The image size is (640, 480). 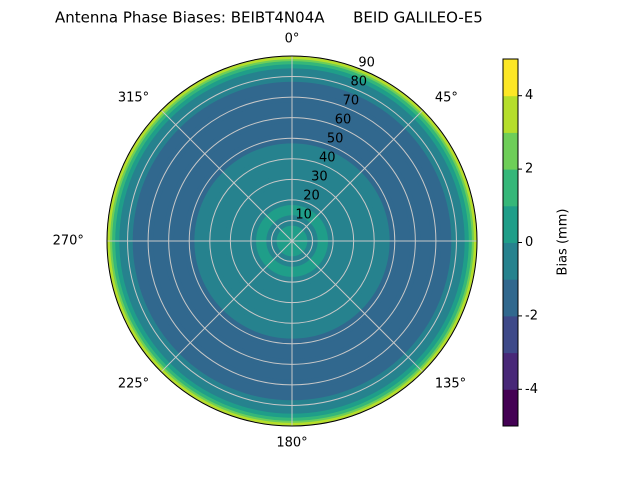 What do you see at coordinates (292, 39) in the screenshot?
I see `theta-tick-label: 0°` at bounding box center [292, 39].